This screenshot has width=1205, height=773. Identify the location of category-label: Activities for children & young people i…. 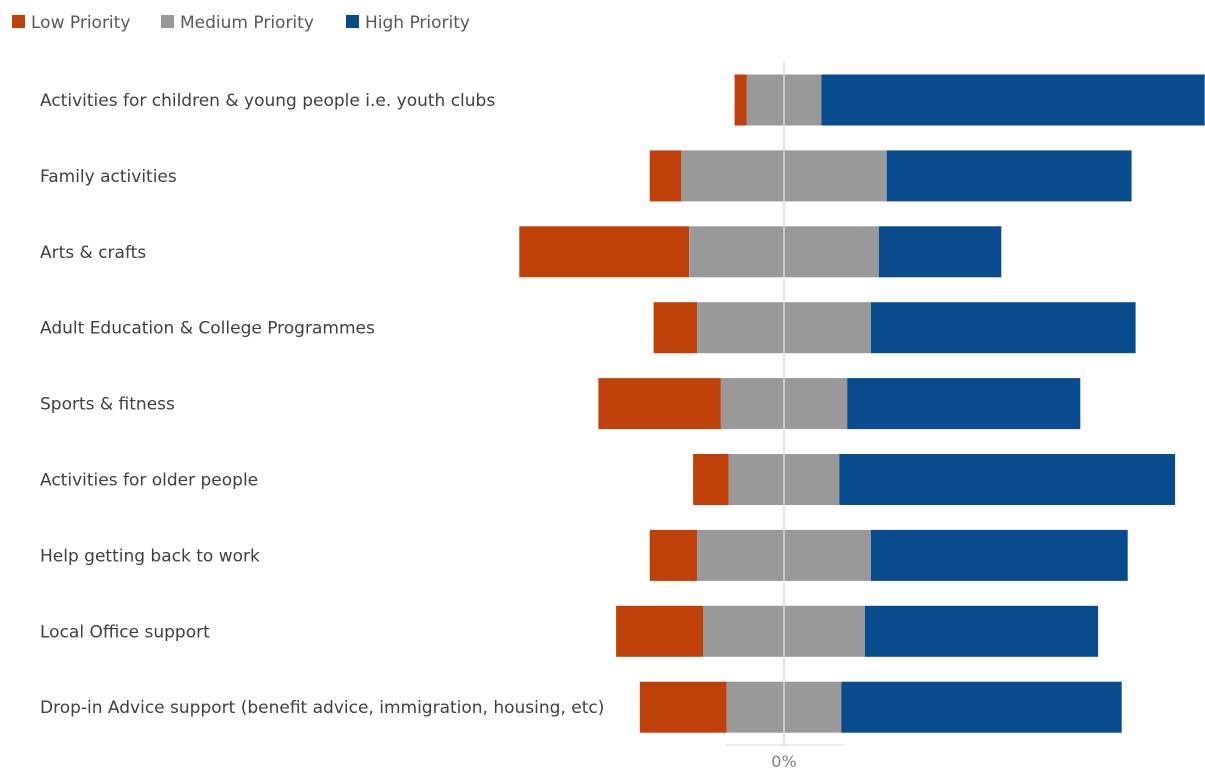
(267, 101).